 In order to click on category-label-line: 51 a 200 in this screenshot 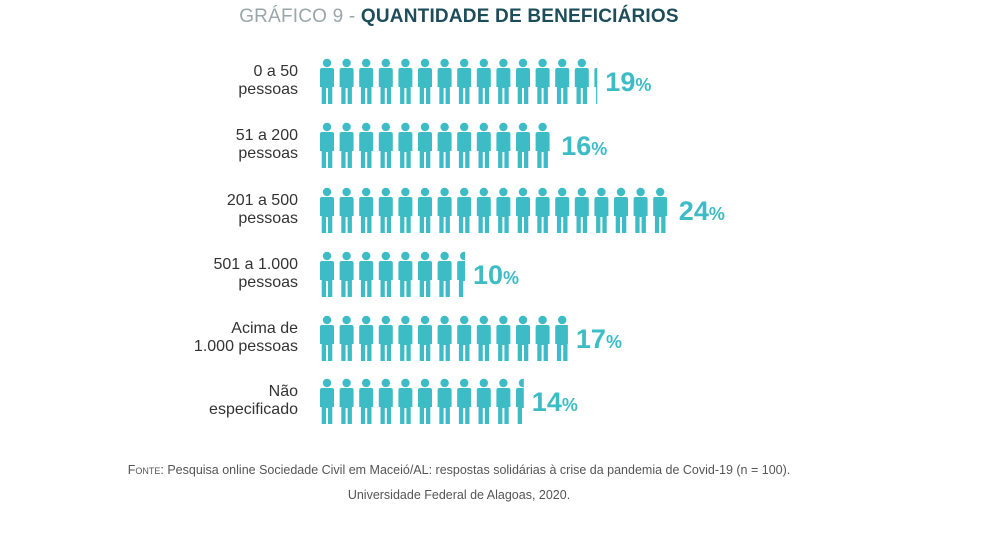, I will do `click(266, 135)`.